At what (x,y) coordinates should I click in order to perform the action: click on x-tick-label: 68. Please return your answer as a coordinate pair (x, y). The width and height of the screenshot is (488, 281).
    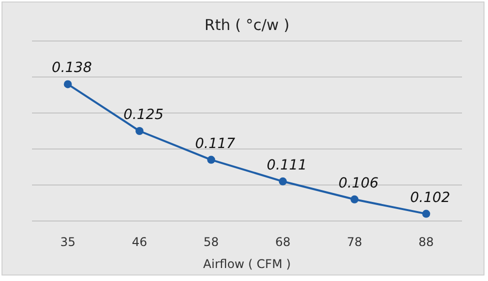
    Looking at the image, I should click on (282, 242).